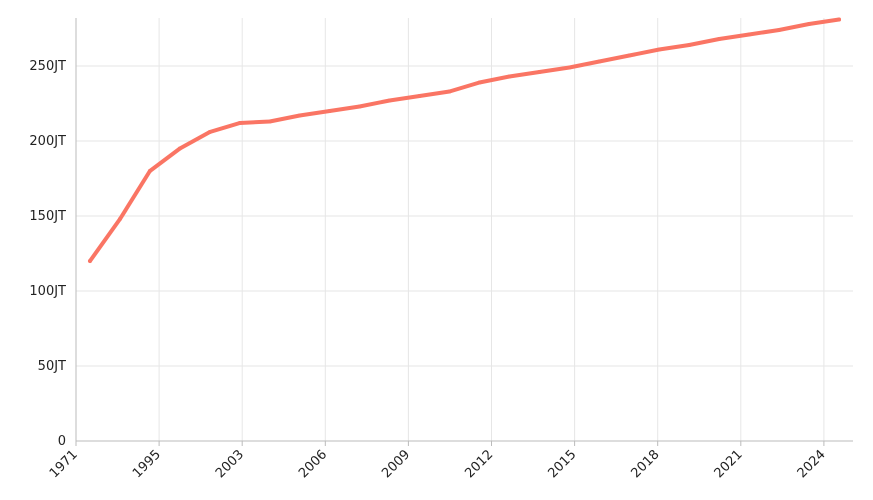 Image resolution: width=873 pixels, height=500 pixels. What do you see at coordinates (47, 254) in the screenshot?
I see `y-tick-labels: 0 50JT 100JT 150JT 200JT 250JT` at bounding box center [47, 254].